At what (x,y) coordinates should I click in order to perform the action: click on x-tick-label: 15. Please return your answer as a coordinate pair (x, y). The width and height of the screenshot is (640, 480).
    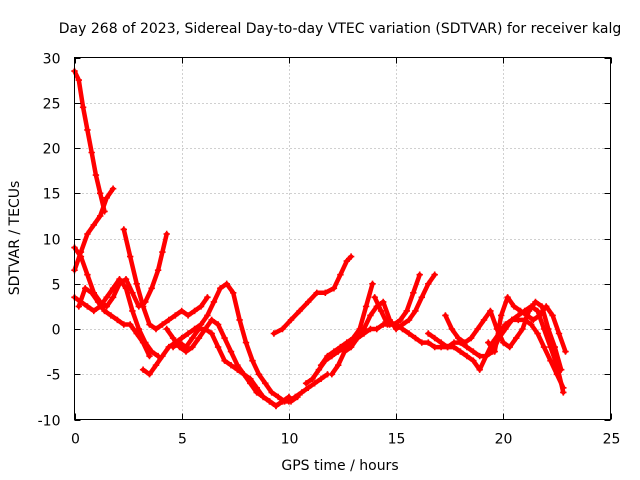
    Looking at the image, I should click on (397, 440).